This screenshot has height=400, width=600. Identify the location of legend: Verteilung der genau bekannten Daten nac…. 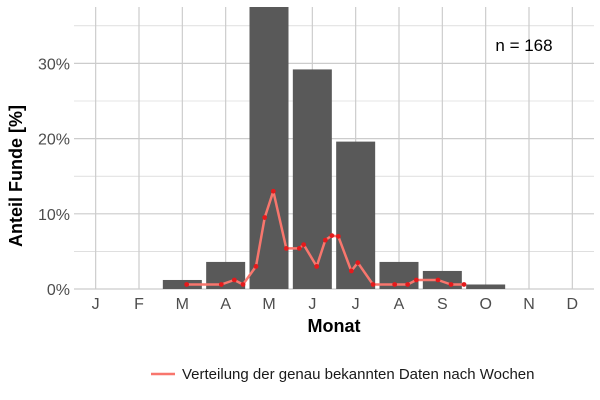
(343, 374).